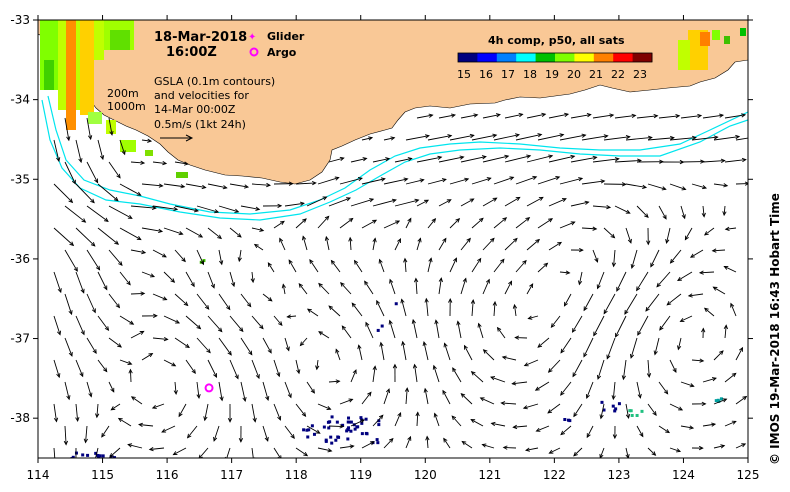 The height and width of the screenshot is (492, 790). Describe the element at coordinates (360, 475) in the screenshot. I see `x-tick-label: 119` at that location.